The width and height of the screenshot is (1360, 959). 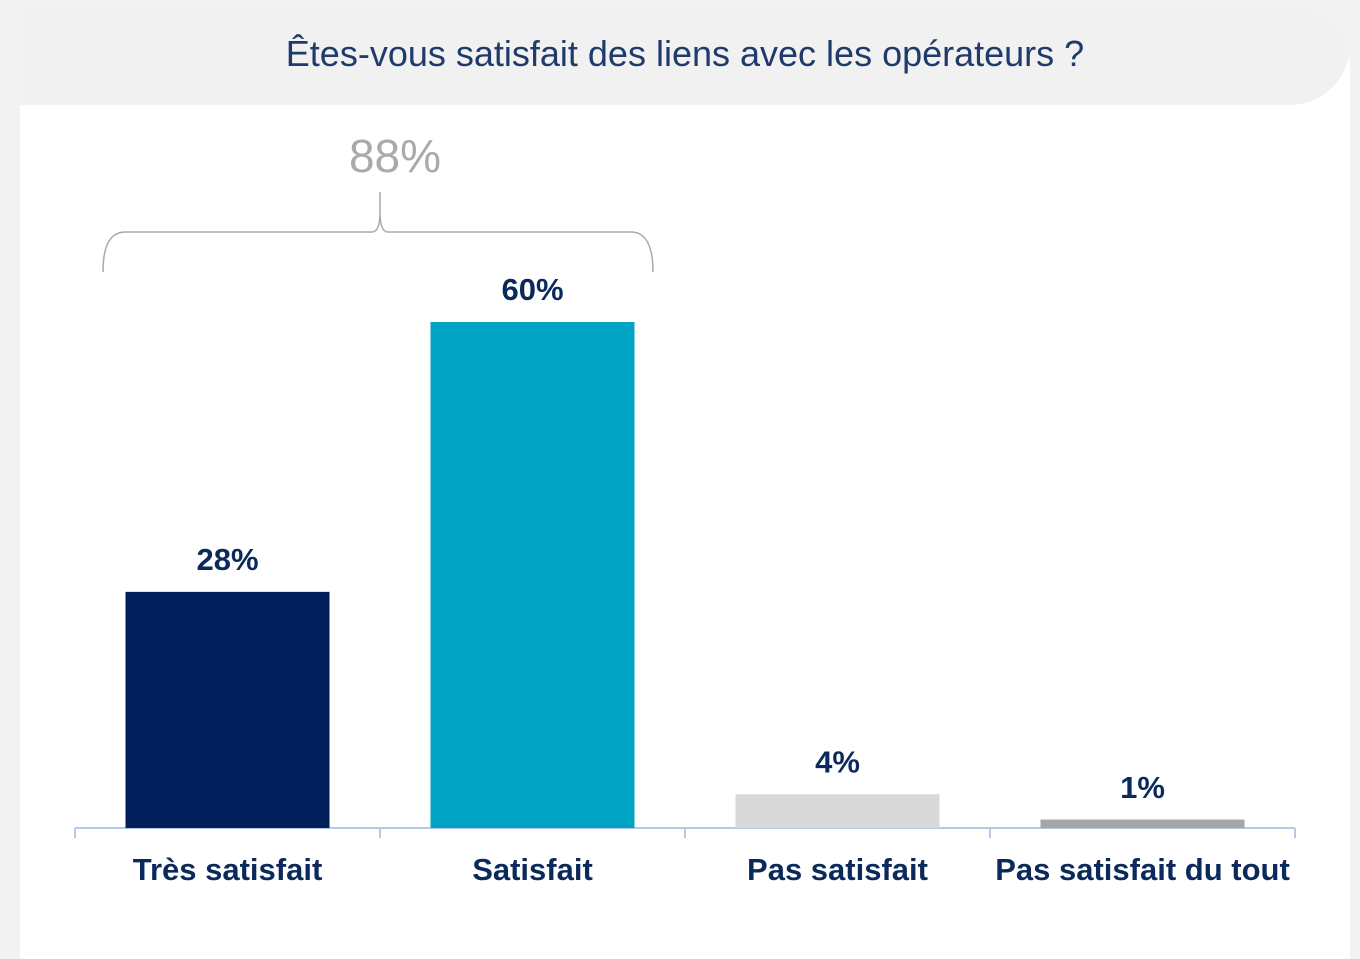 I want to click on header-band, so click(x=685, y=55).